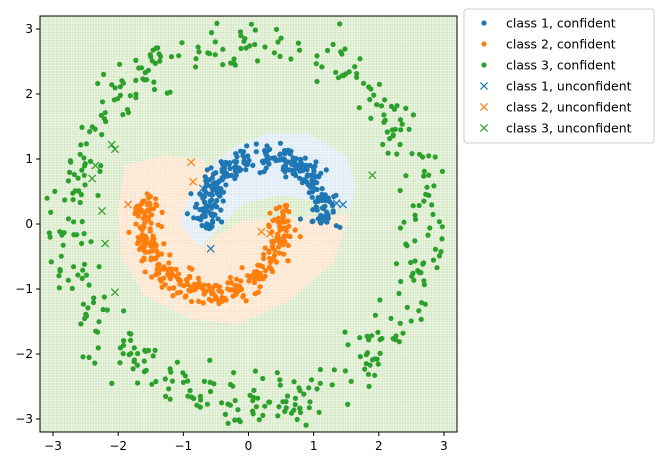  Describe the element at coordinates (261, 231) in the screenshot. I see `point-class-2-unconfident` at that location.